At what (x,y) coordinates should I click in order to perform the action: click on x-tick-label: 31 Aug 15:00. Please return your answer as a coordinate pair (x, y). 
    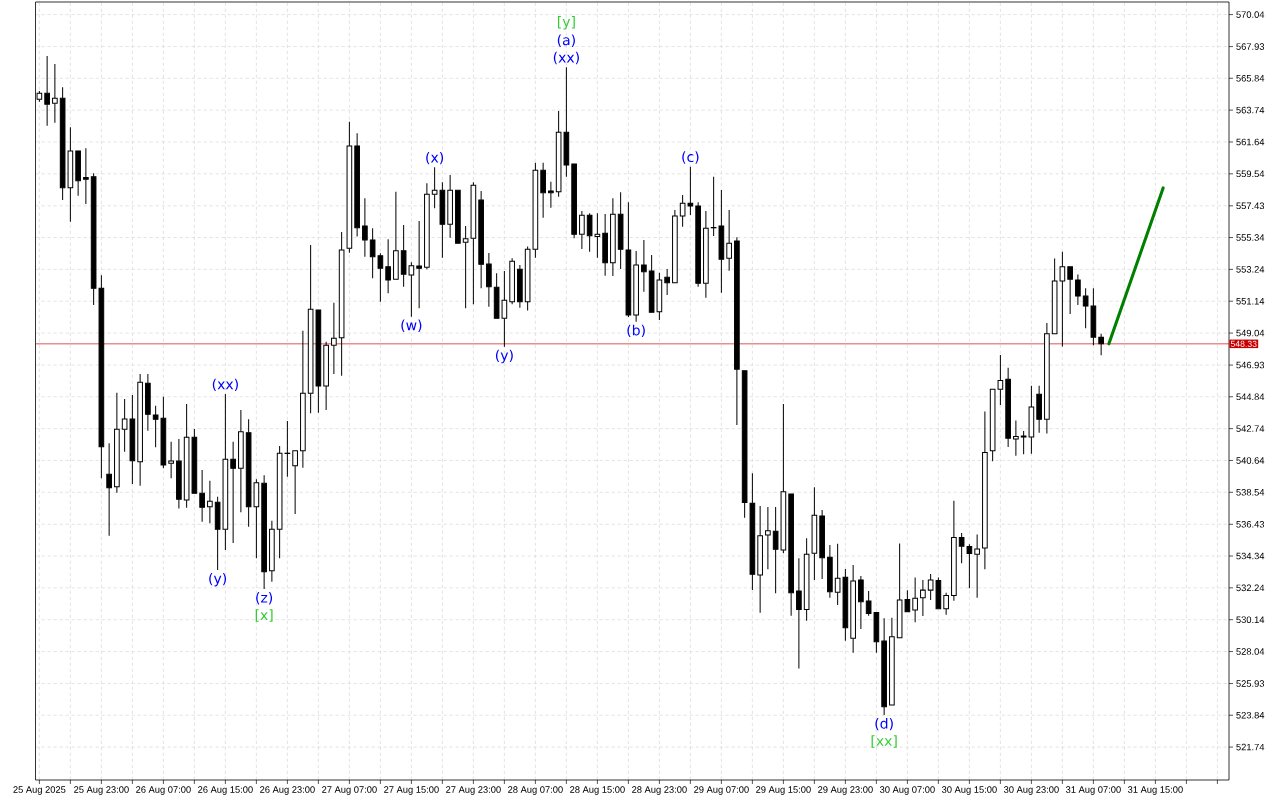
    Looking at the image, I should click on (1155, 790).